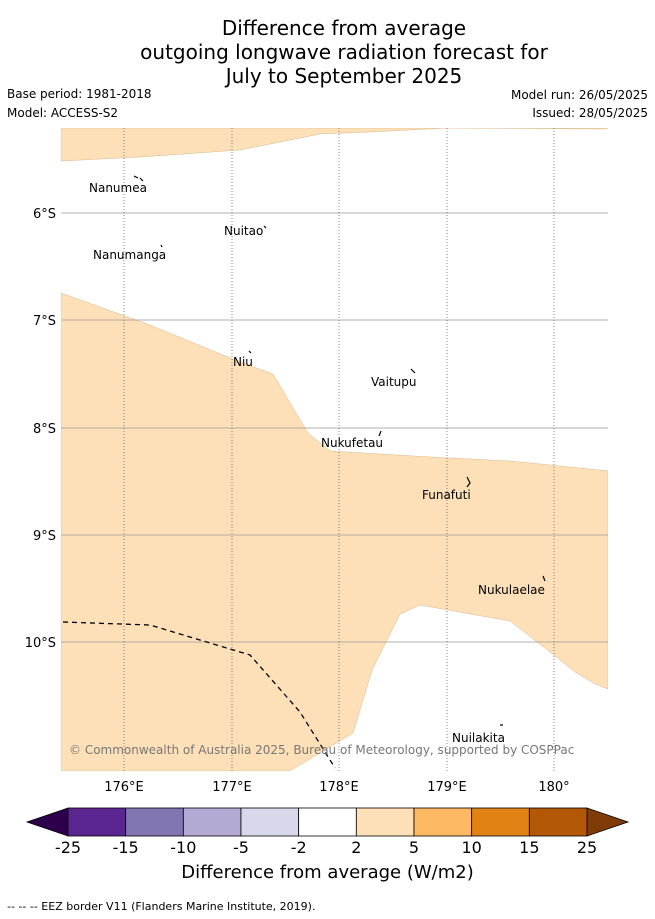  Describe the element at coordinates (47, 822) in the screenshot. I see `colorbar-under-arrow` at that location.